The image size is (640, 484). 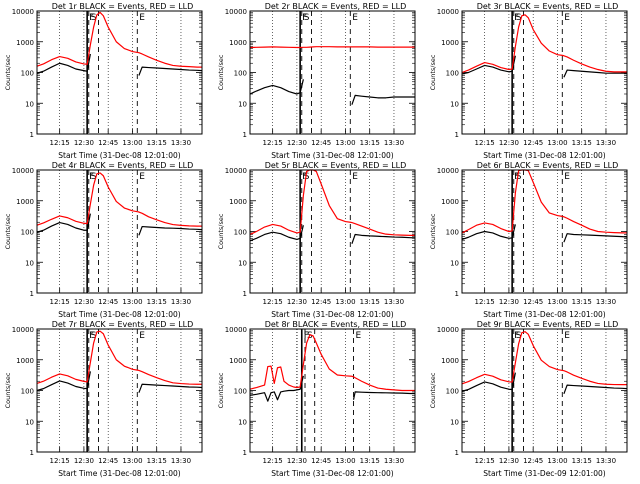 What do you see at coordinates (548, 165) in the screenshot?
I see `panel-title: Det 6r BLACK = Events, RED = LLD` at bounding box center [548, 165].